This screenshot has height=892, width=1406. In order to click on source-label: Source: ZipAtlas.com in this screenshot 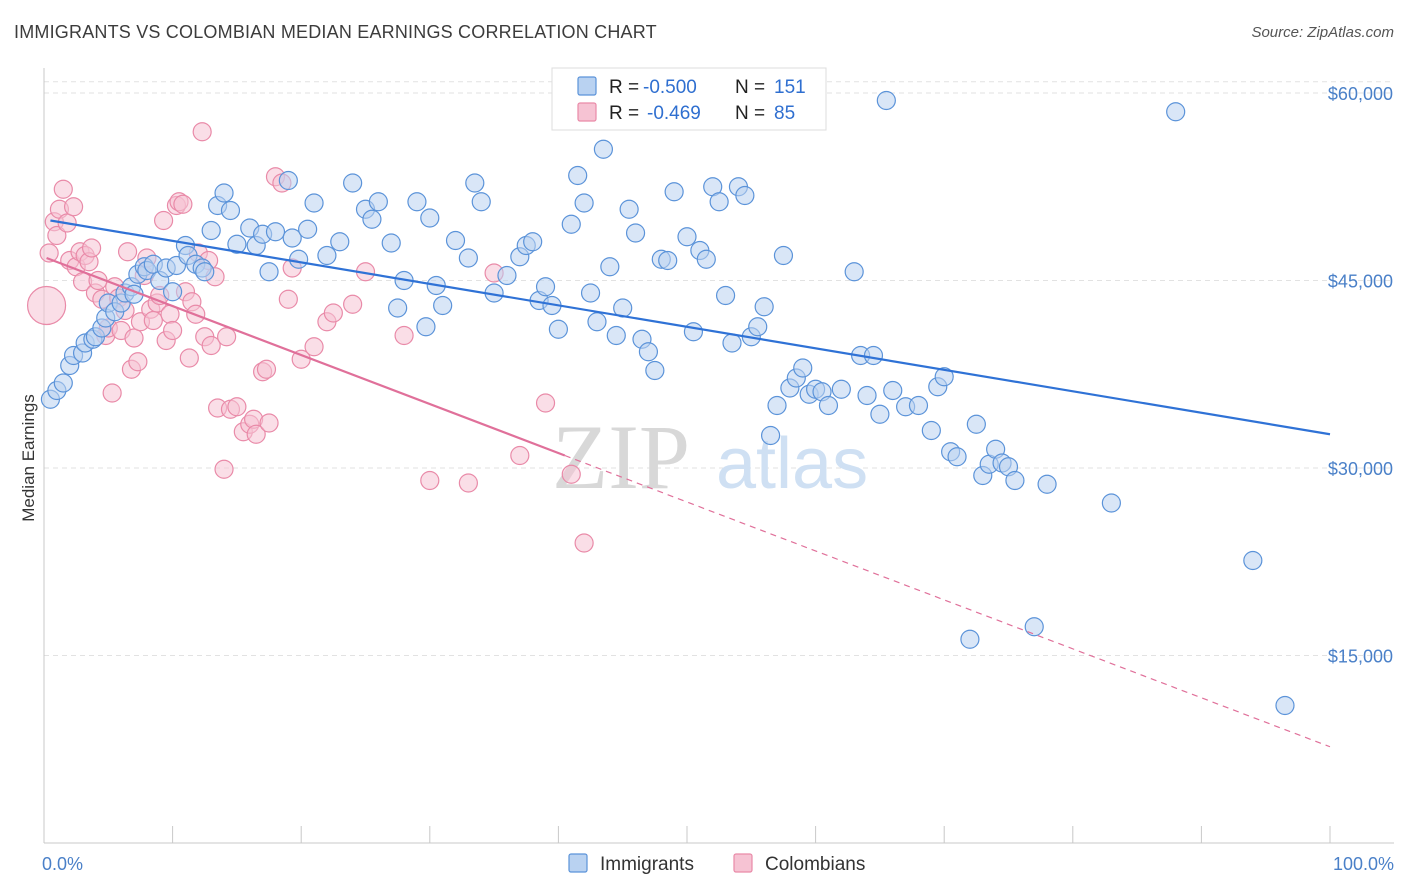, I will do `click(1322, 32)`.